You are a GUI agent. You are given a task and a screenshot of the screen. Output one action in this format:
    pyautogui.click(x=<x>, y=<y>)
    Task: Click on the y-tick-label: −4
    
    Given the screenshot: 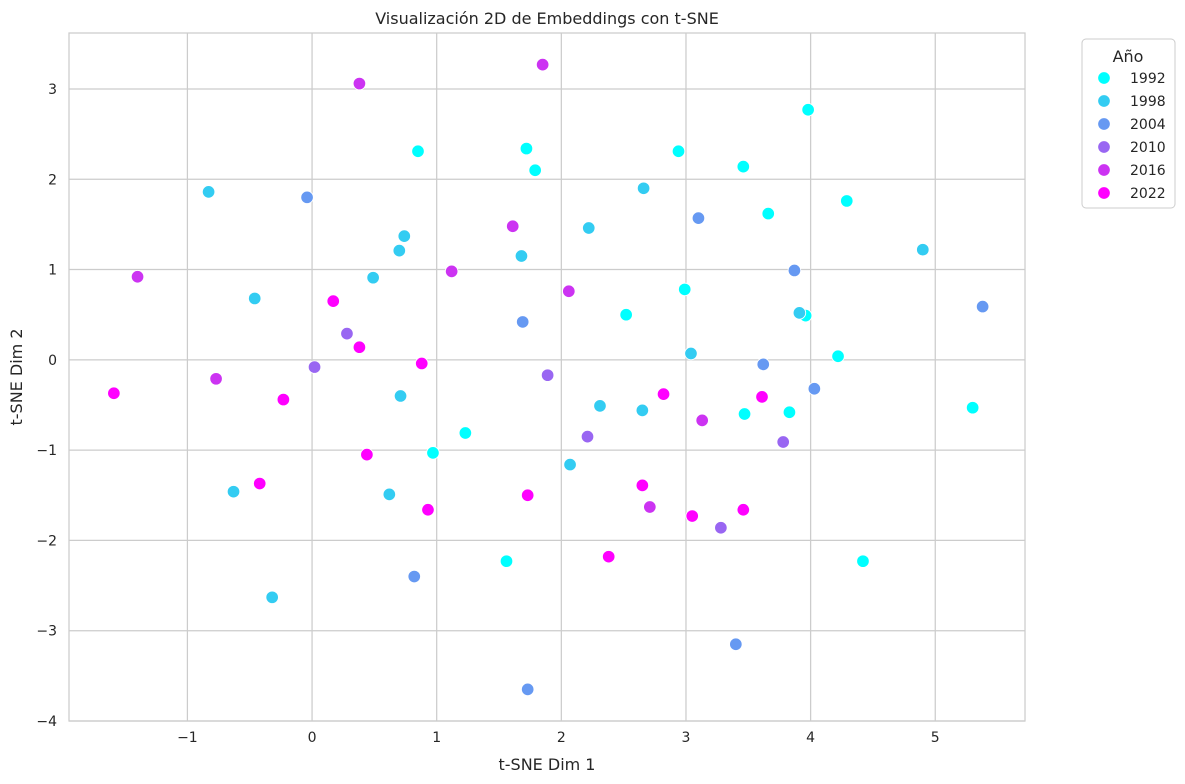 What is the action you would take?
    pyautogui.click(x=46, y=722)
    